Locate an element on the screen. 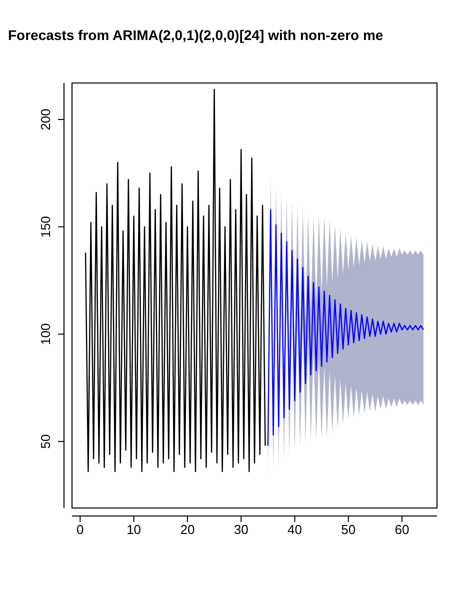  x-tick-label: 10 is located at coordinates (134, 530).